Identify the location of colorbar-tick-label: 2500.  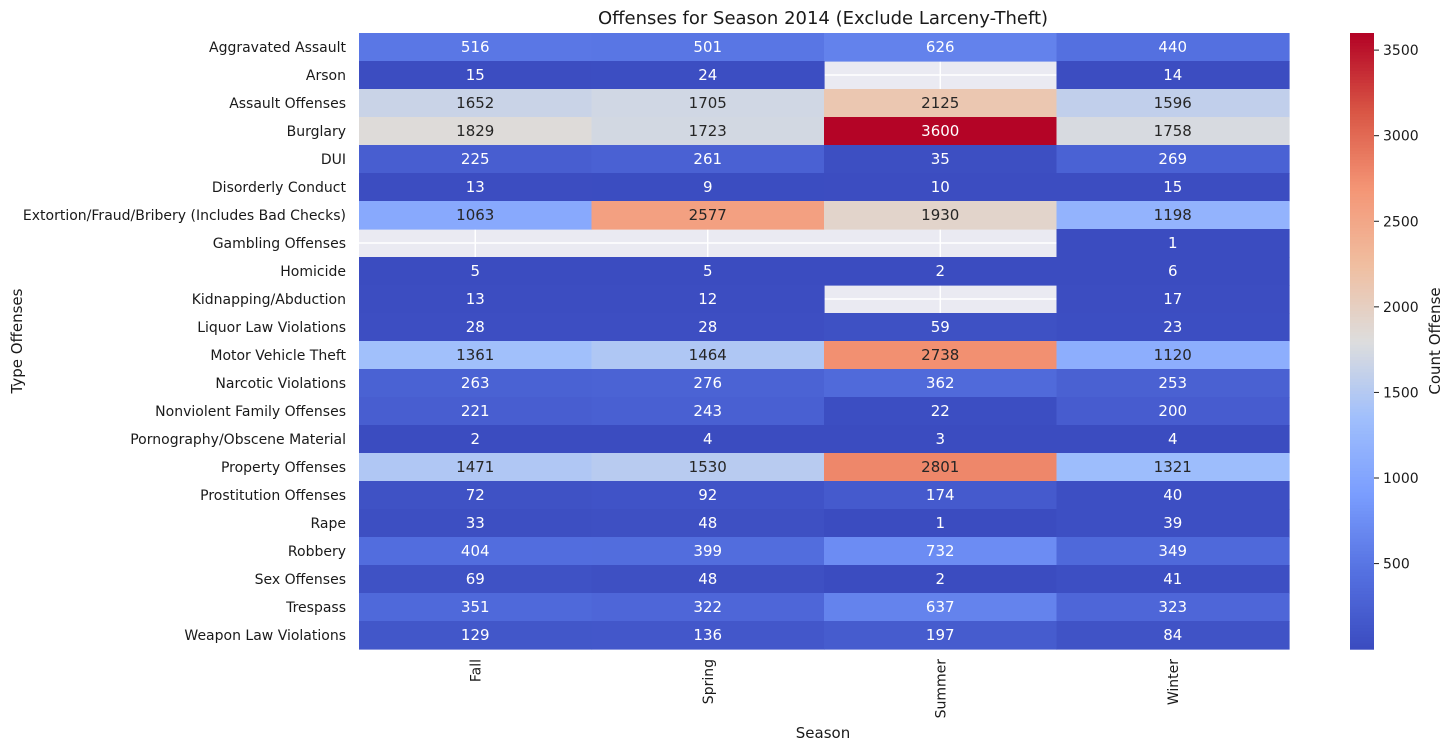
(1401, 222).